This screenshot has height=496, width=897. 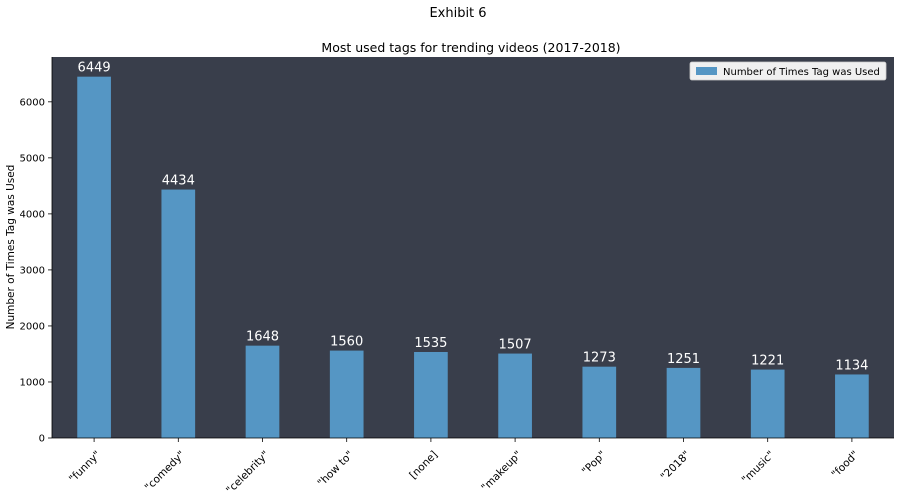 What do you see at coordinates (423, 465) in the screenshot?
I see `x-tick-label: [none]` at bounding box center [423, 465].